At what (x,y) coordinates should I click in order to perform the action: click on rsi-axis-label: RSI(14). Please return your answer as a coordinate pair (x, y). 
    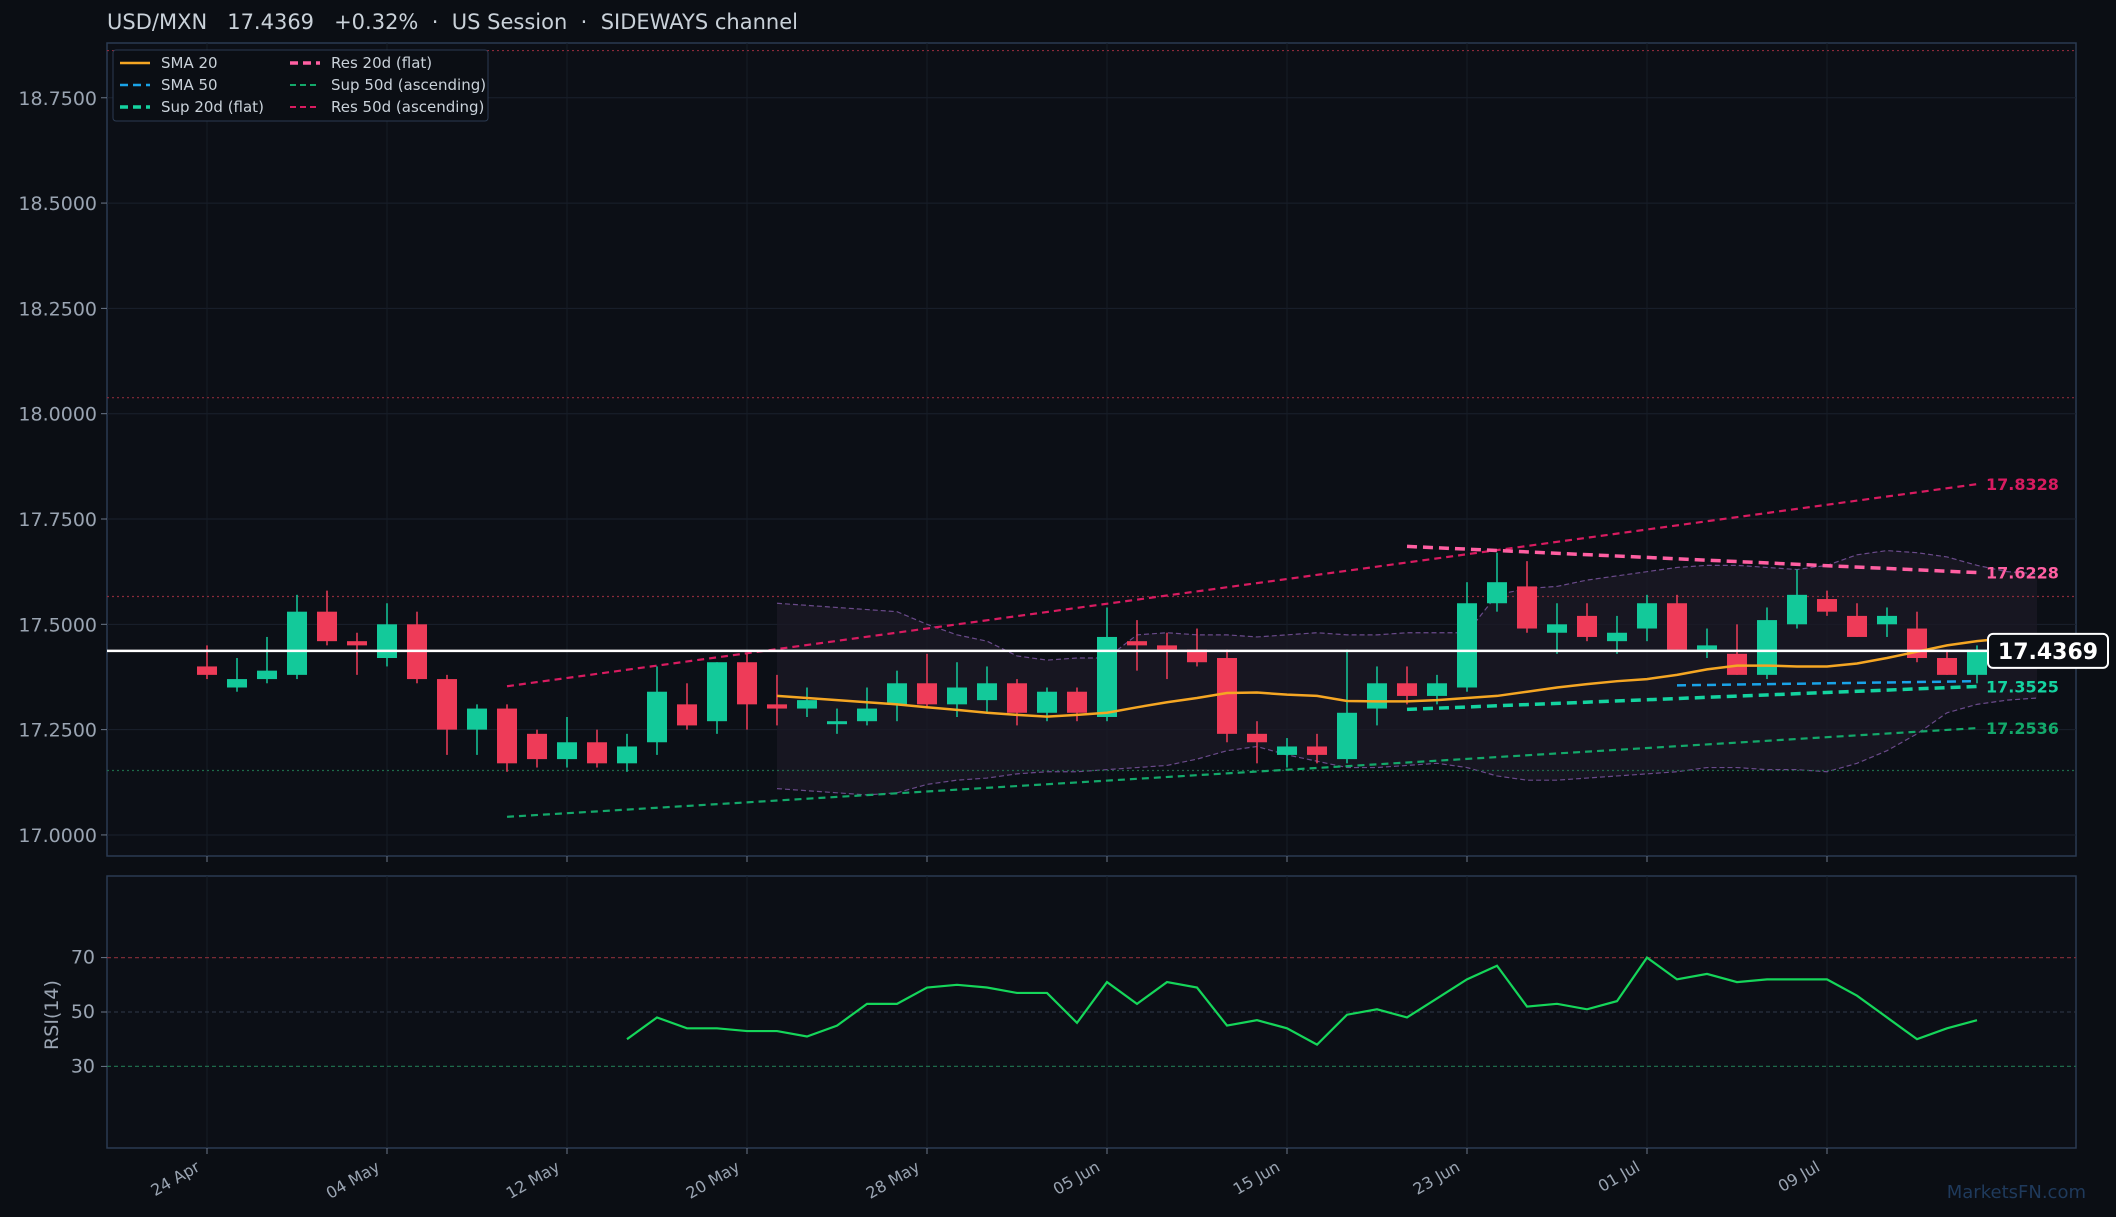
    Looking at the image, I should click on (52, 1015).